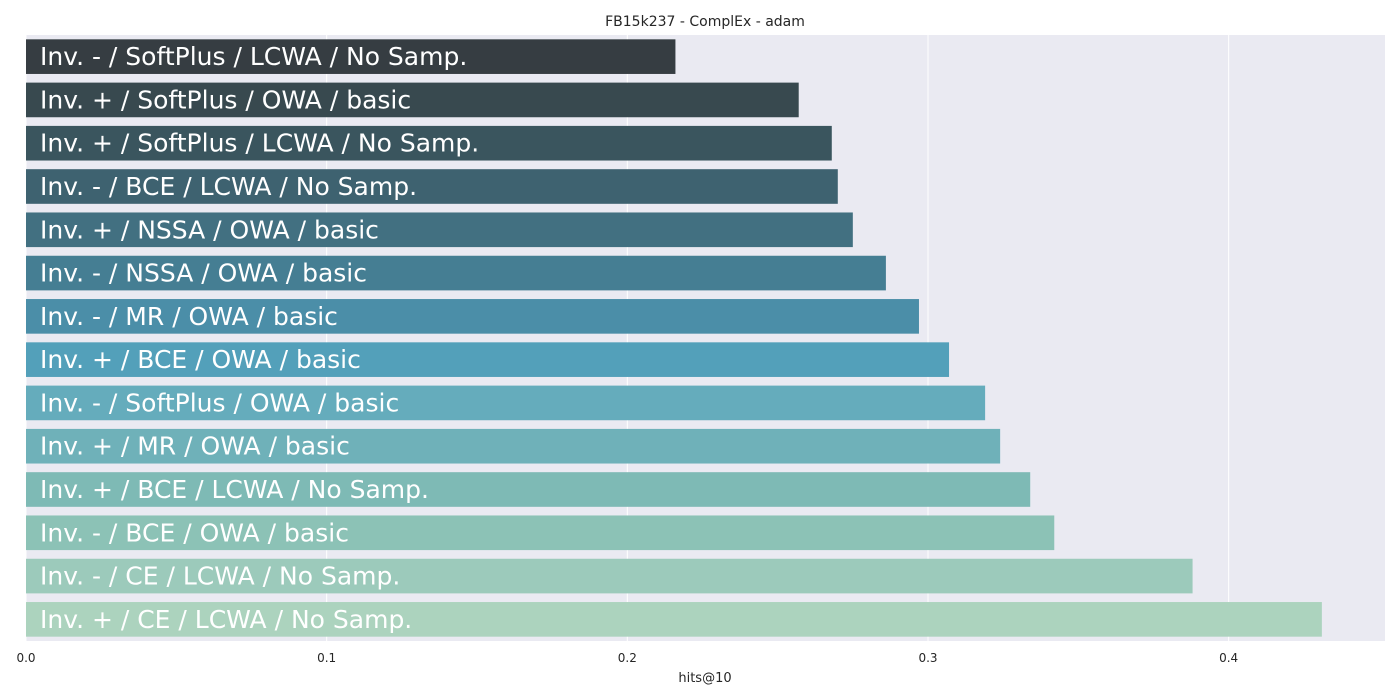  I want to click on bar-label: Inv. + / BCE / OWA / basic, so click(200, 359).